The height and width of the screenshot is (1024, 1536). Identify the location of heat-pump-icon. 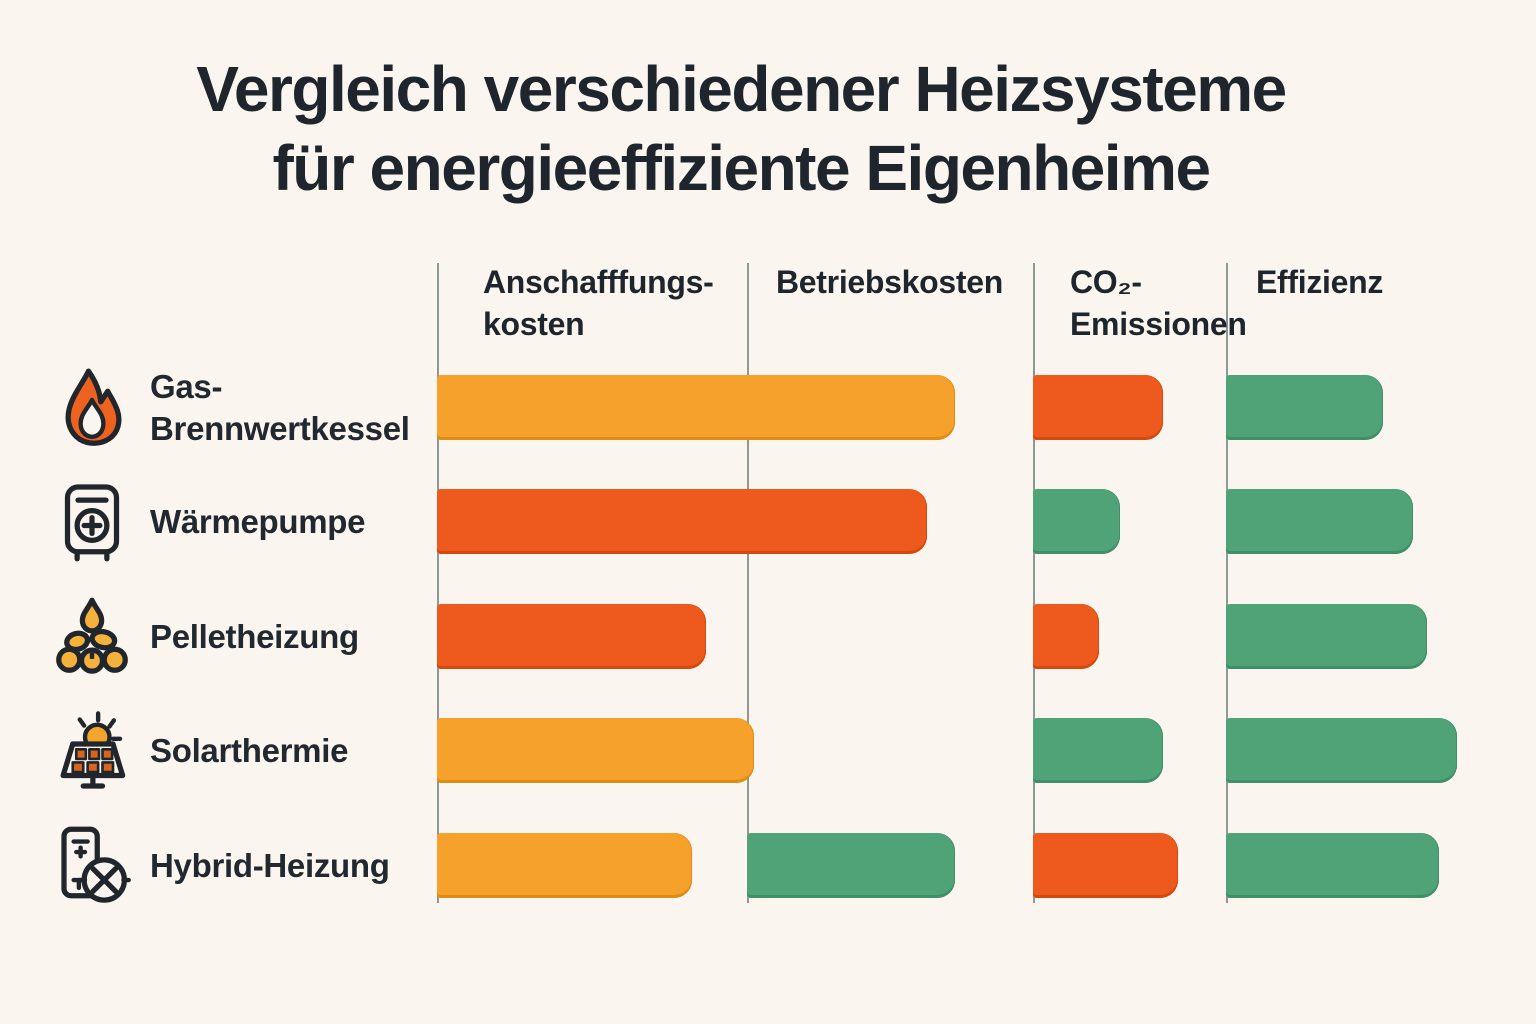
(92, 522).